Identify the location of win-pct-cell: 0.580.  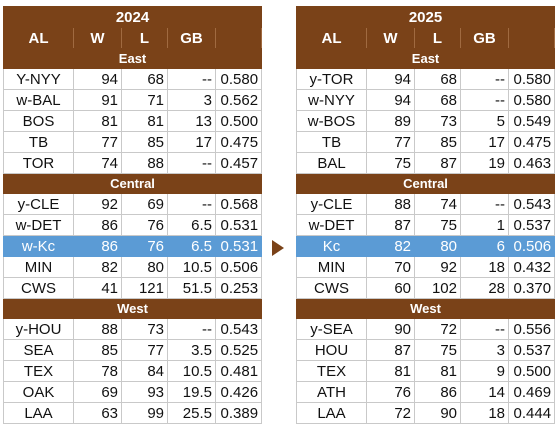
(531, 100).